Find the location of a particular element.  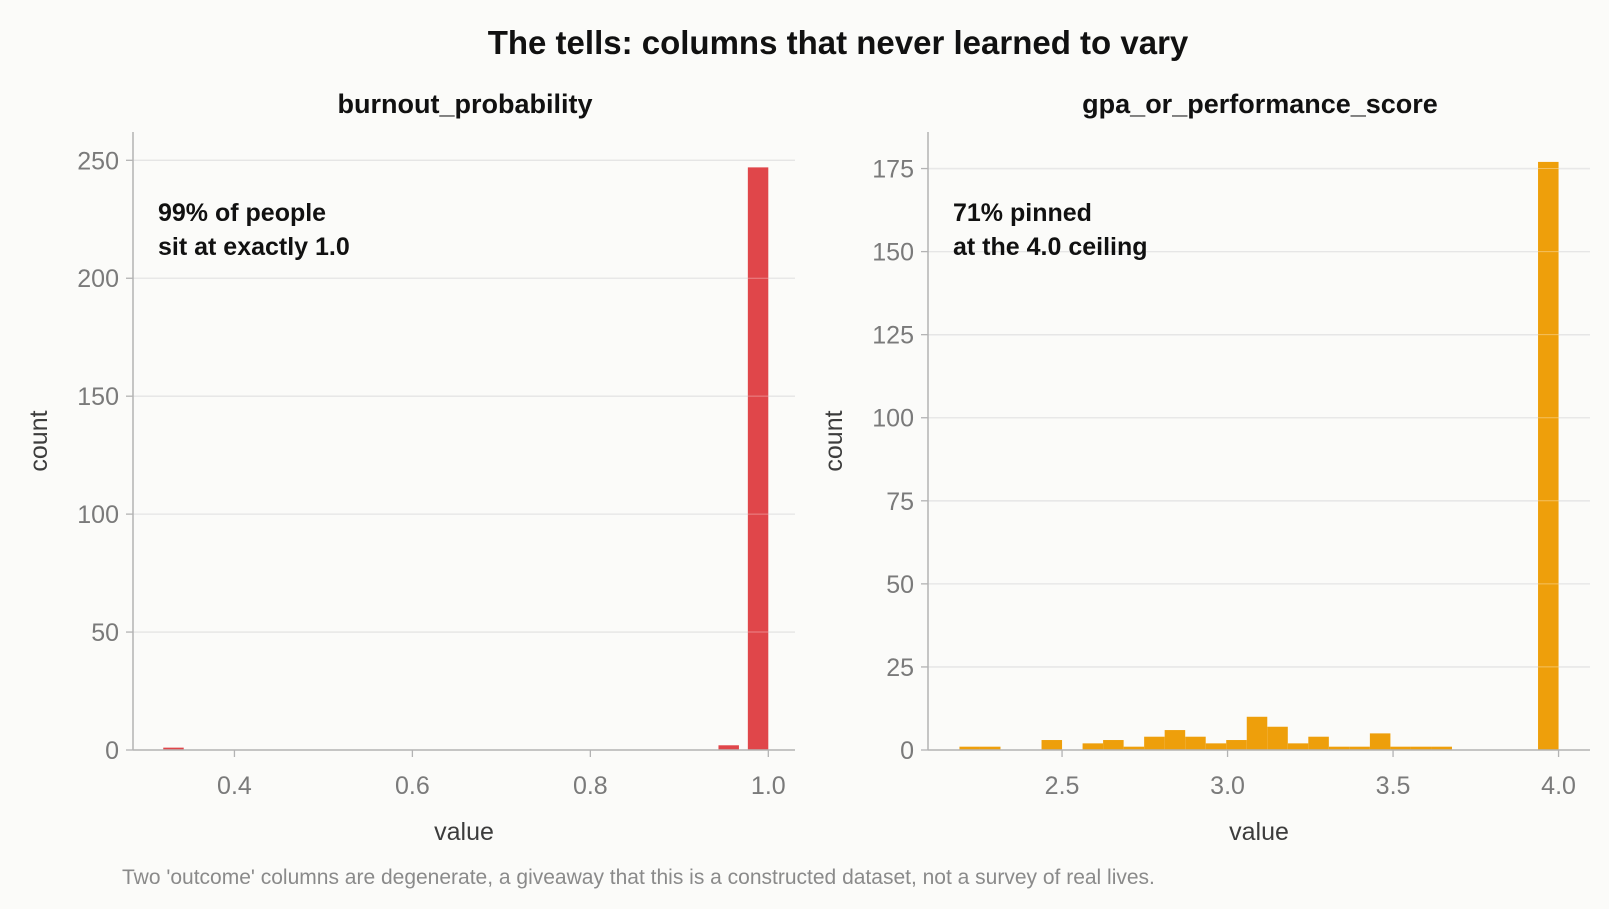

annotation-text: 71% pinned is located at coordinates (1022, 213).